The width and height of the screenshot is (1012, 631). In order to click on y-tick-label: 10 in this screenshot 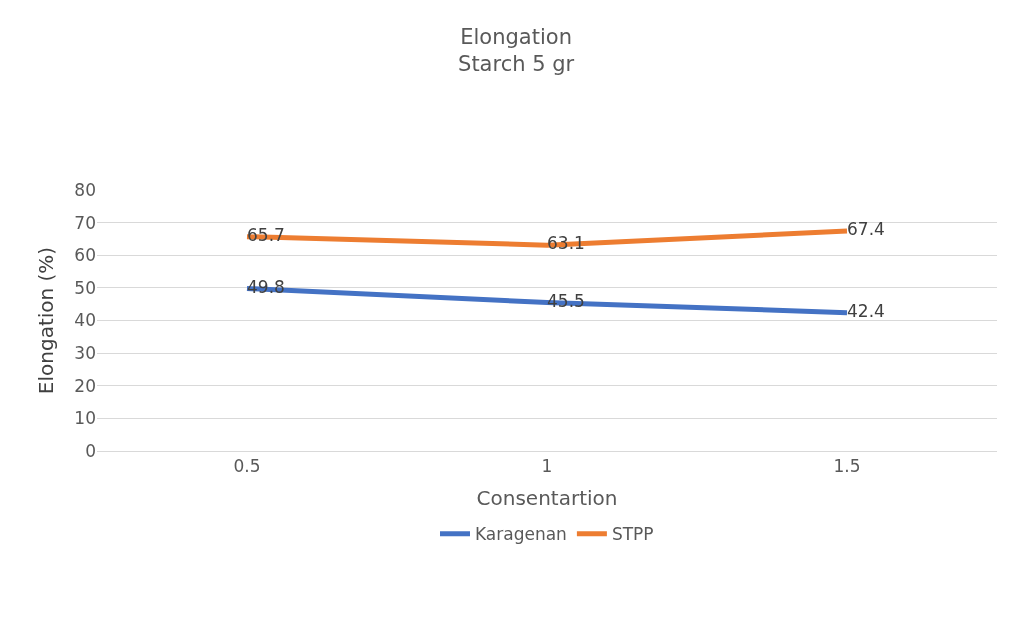, I will do `click(85, 418)`.